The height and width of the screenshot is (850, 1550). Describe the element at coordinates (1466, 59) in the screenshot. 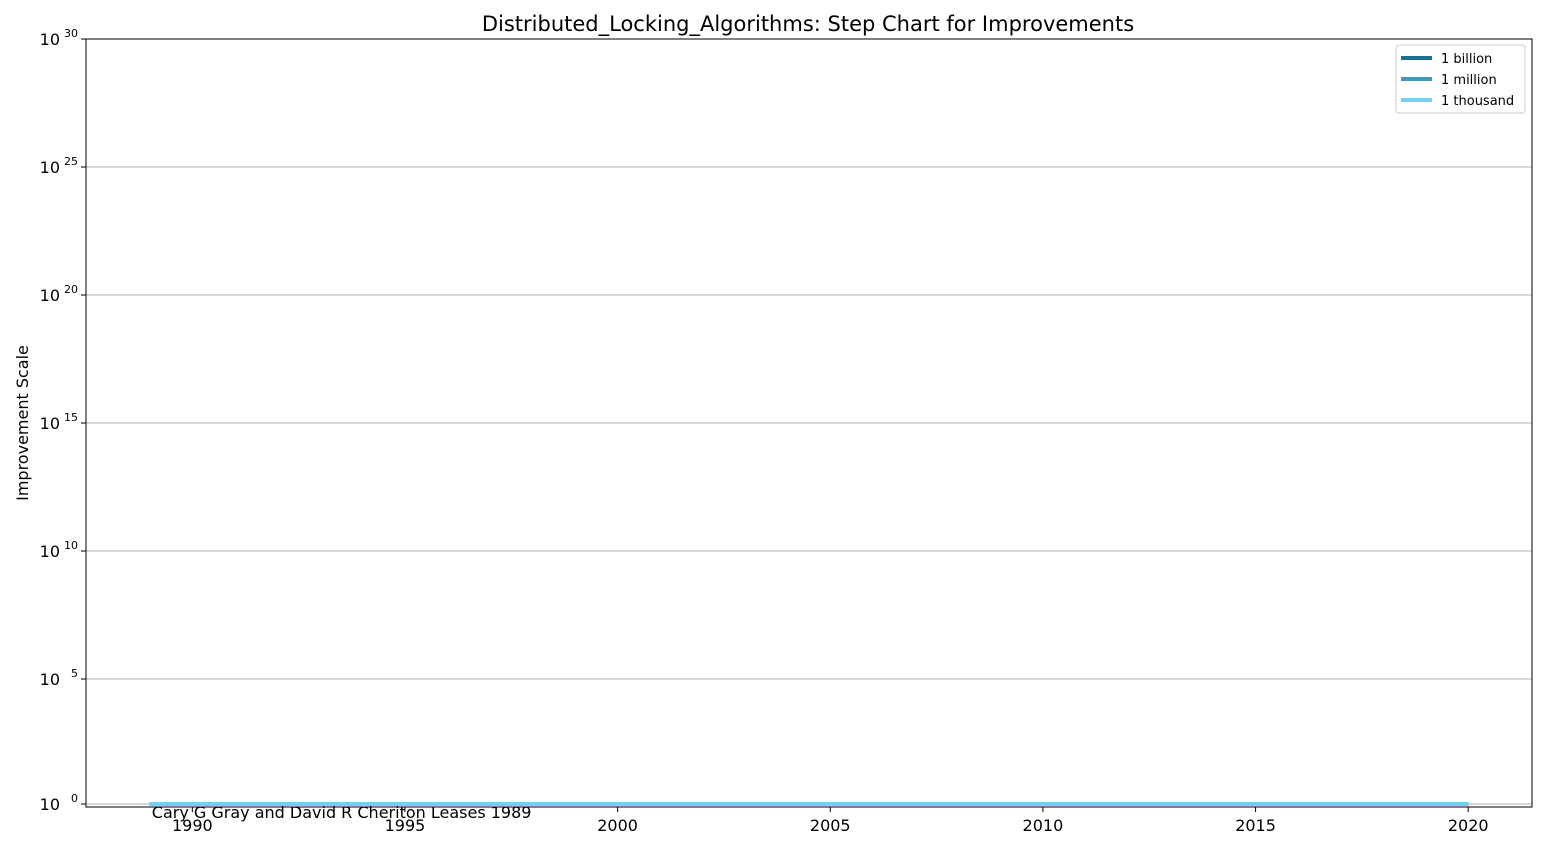

I see `legend-label: 1 billion` at that location.